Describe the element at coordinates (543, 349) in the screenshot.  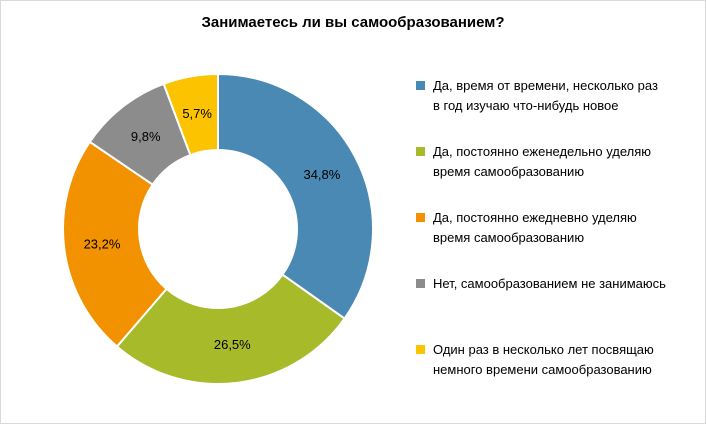
I see `legend-label-line: Один раз в несколько лет посвящаю` at that location.